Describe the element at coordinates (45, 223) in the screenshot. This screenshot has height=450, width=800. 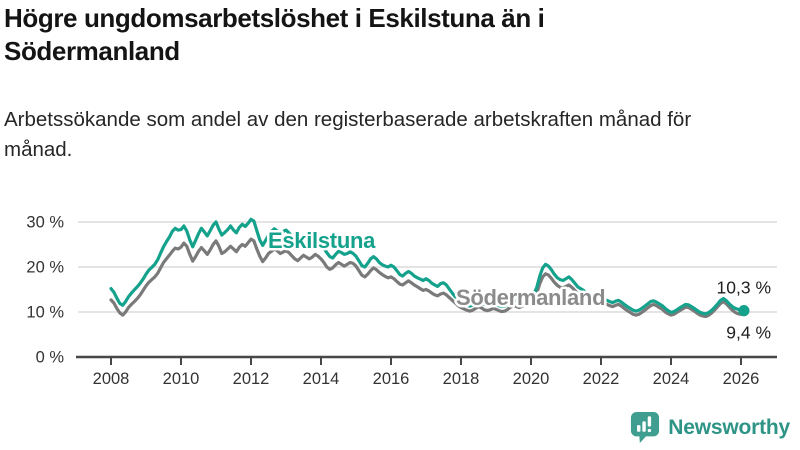
I see `y-tick-label: 30 %` at that location.